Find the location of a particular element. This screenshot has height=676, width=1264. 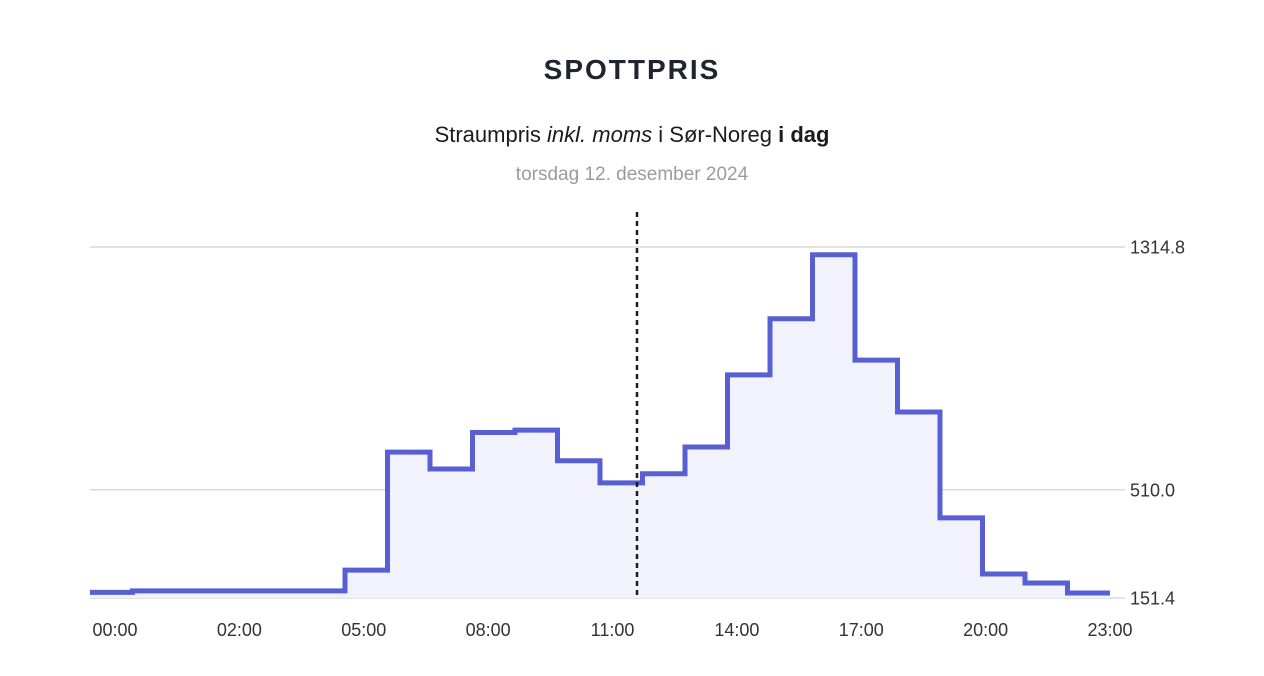

x-tick-label: 05:00 is located at coordinates (363, 630).